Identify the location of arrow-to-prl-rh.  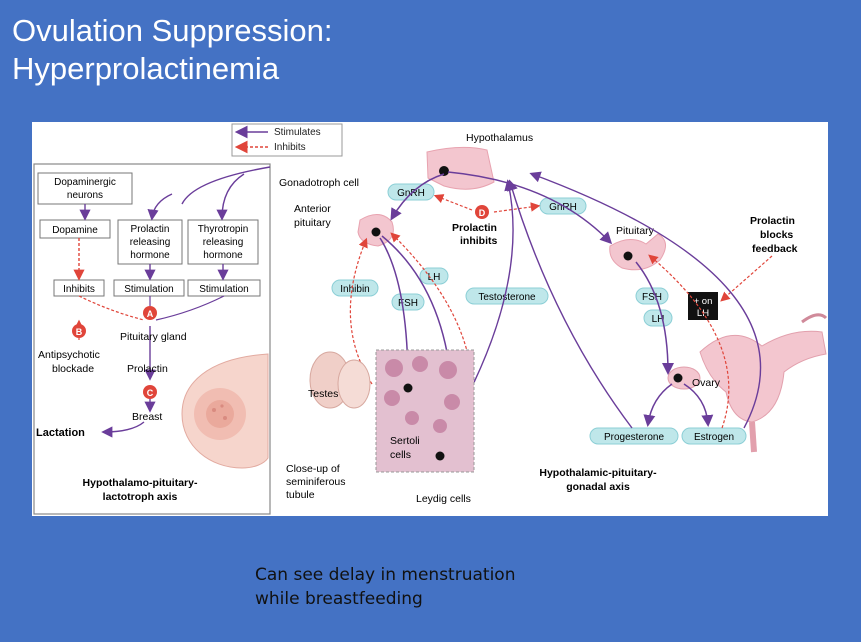
(160, 207).